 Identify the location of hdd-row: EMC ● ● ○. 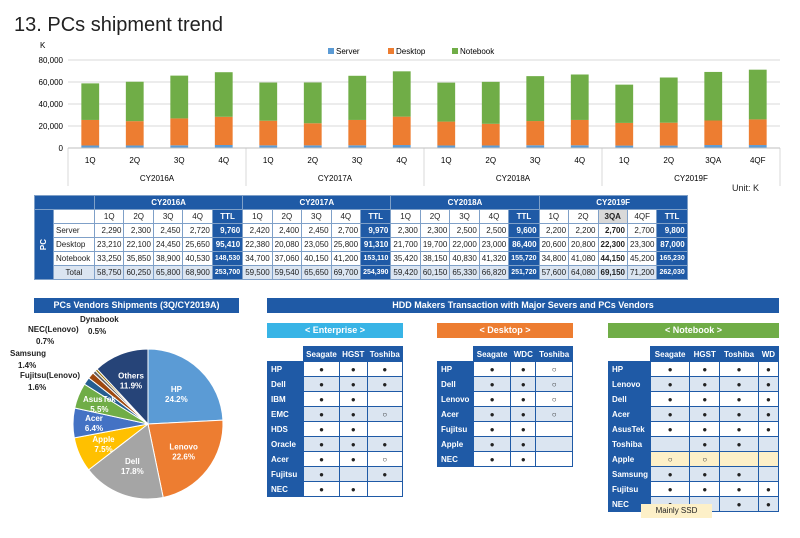
(335, 414).